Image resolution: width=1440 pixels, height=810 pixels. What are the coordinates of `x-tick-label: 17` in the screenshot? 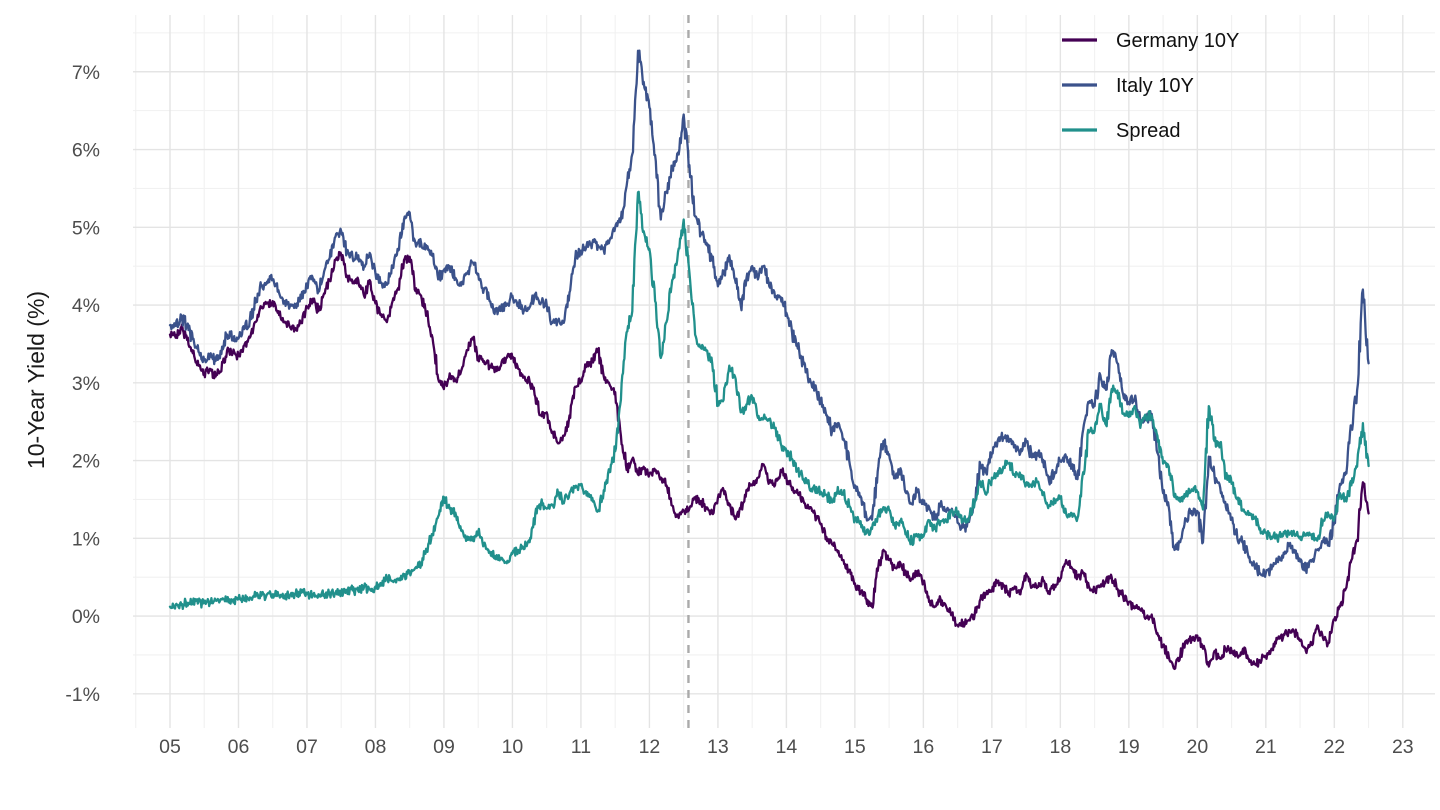 It's located at (992, 747).